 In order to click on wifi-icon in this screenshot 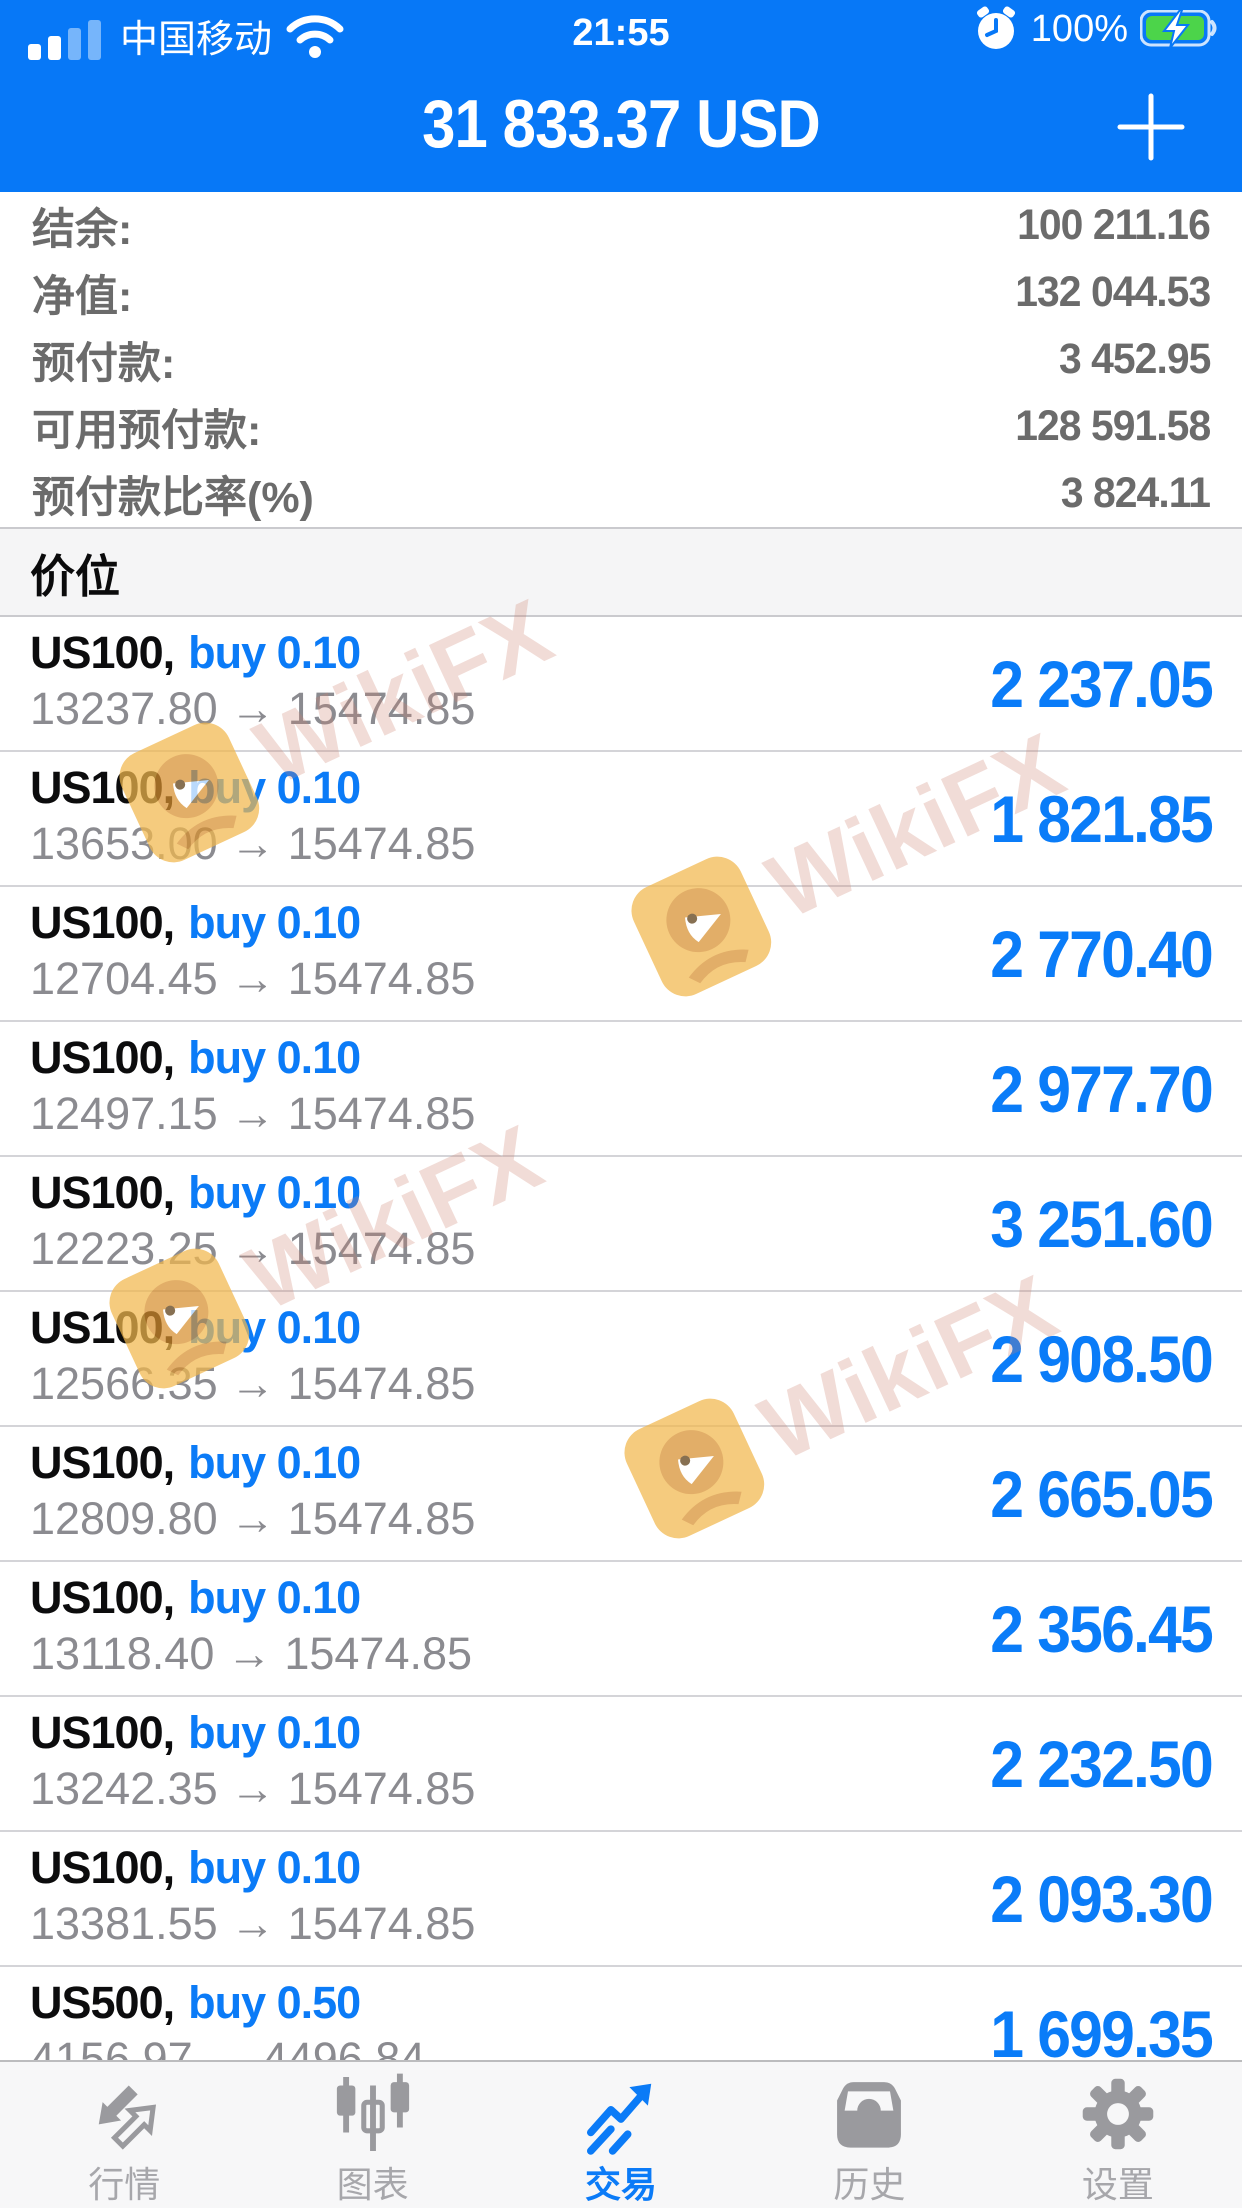, I will do `click(315, 36)`.